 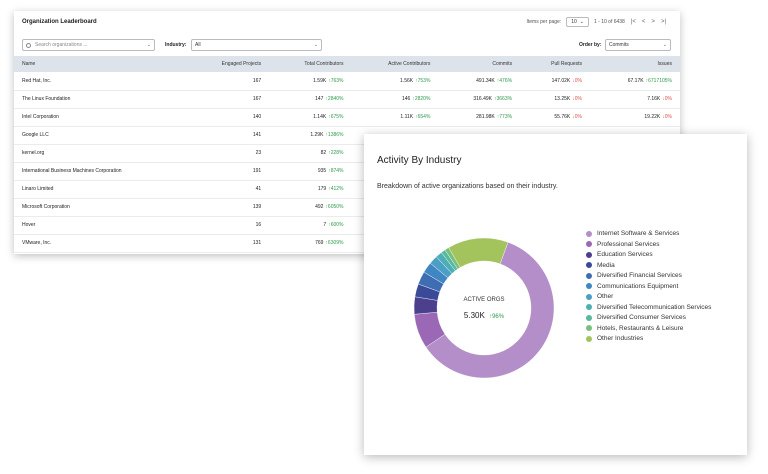 I want to click on industry-select: All ⌄, so click(x=256, y=45).